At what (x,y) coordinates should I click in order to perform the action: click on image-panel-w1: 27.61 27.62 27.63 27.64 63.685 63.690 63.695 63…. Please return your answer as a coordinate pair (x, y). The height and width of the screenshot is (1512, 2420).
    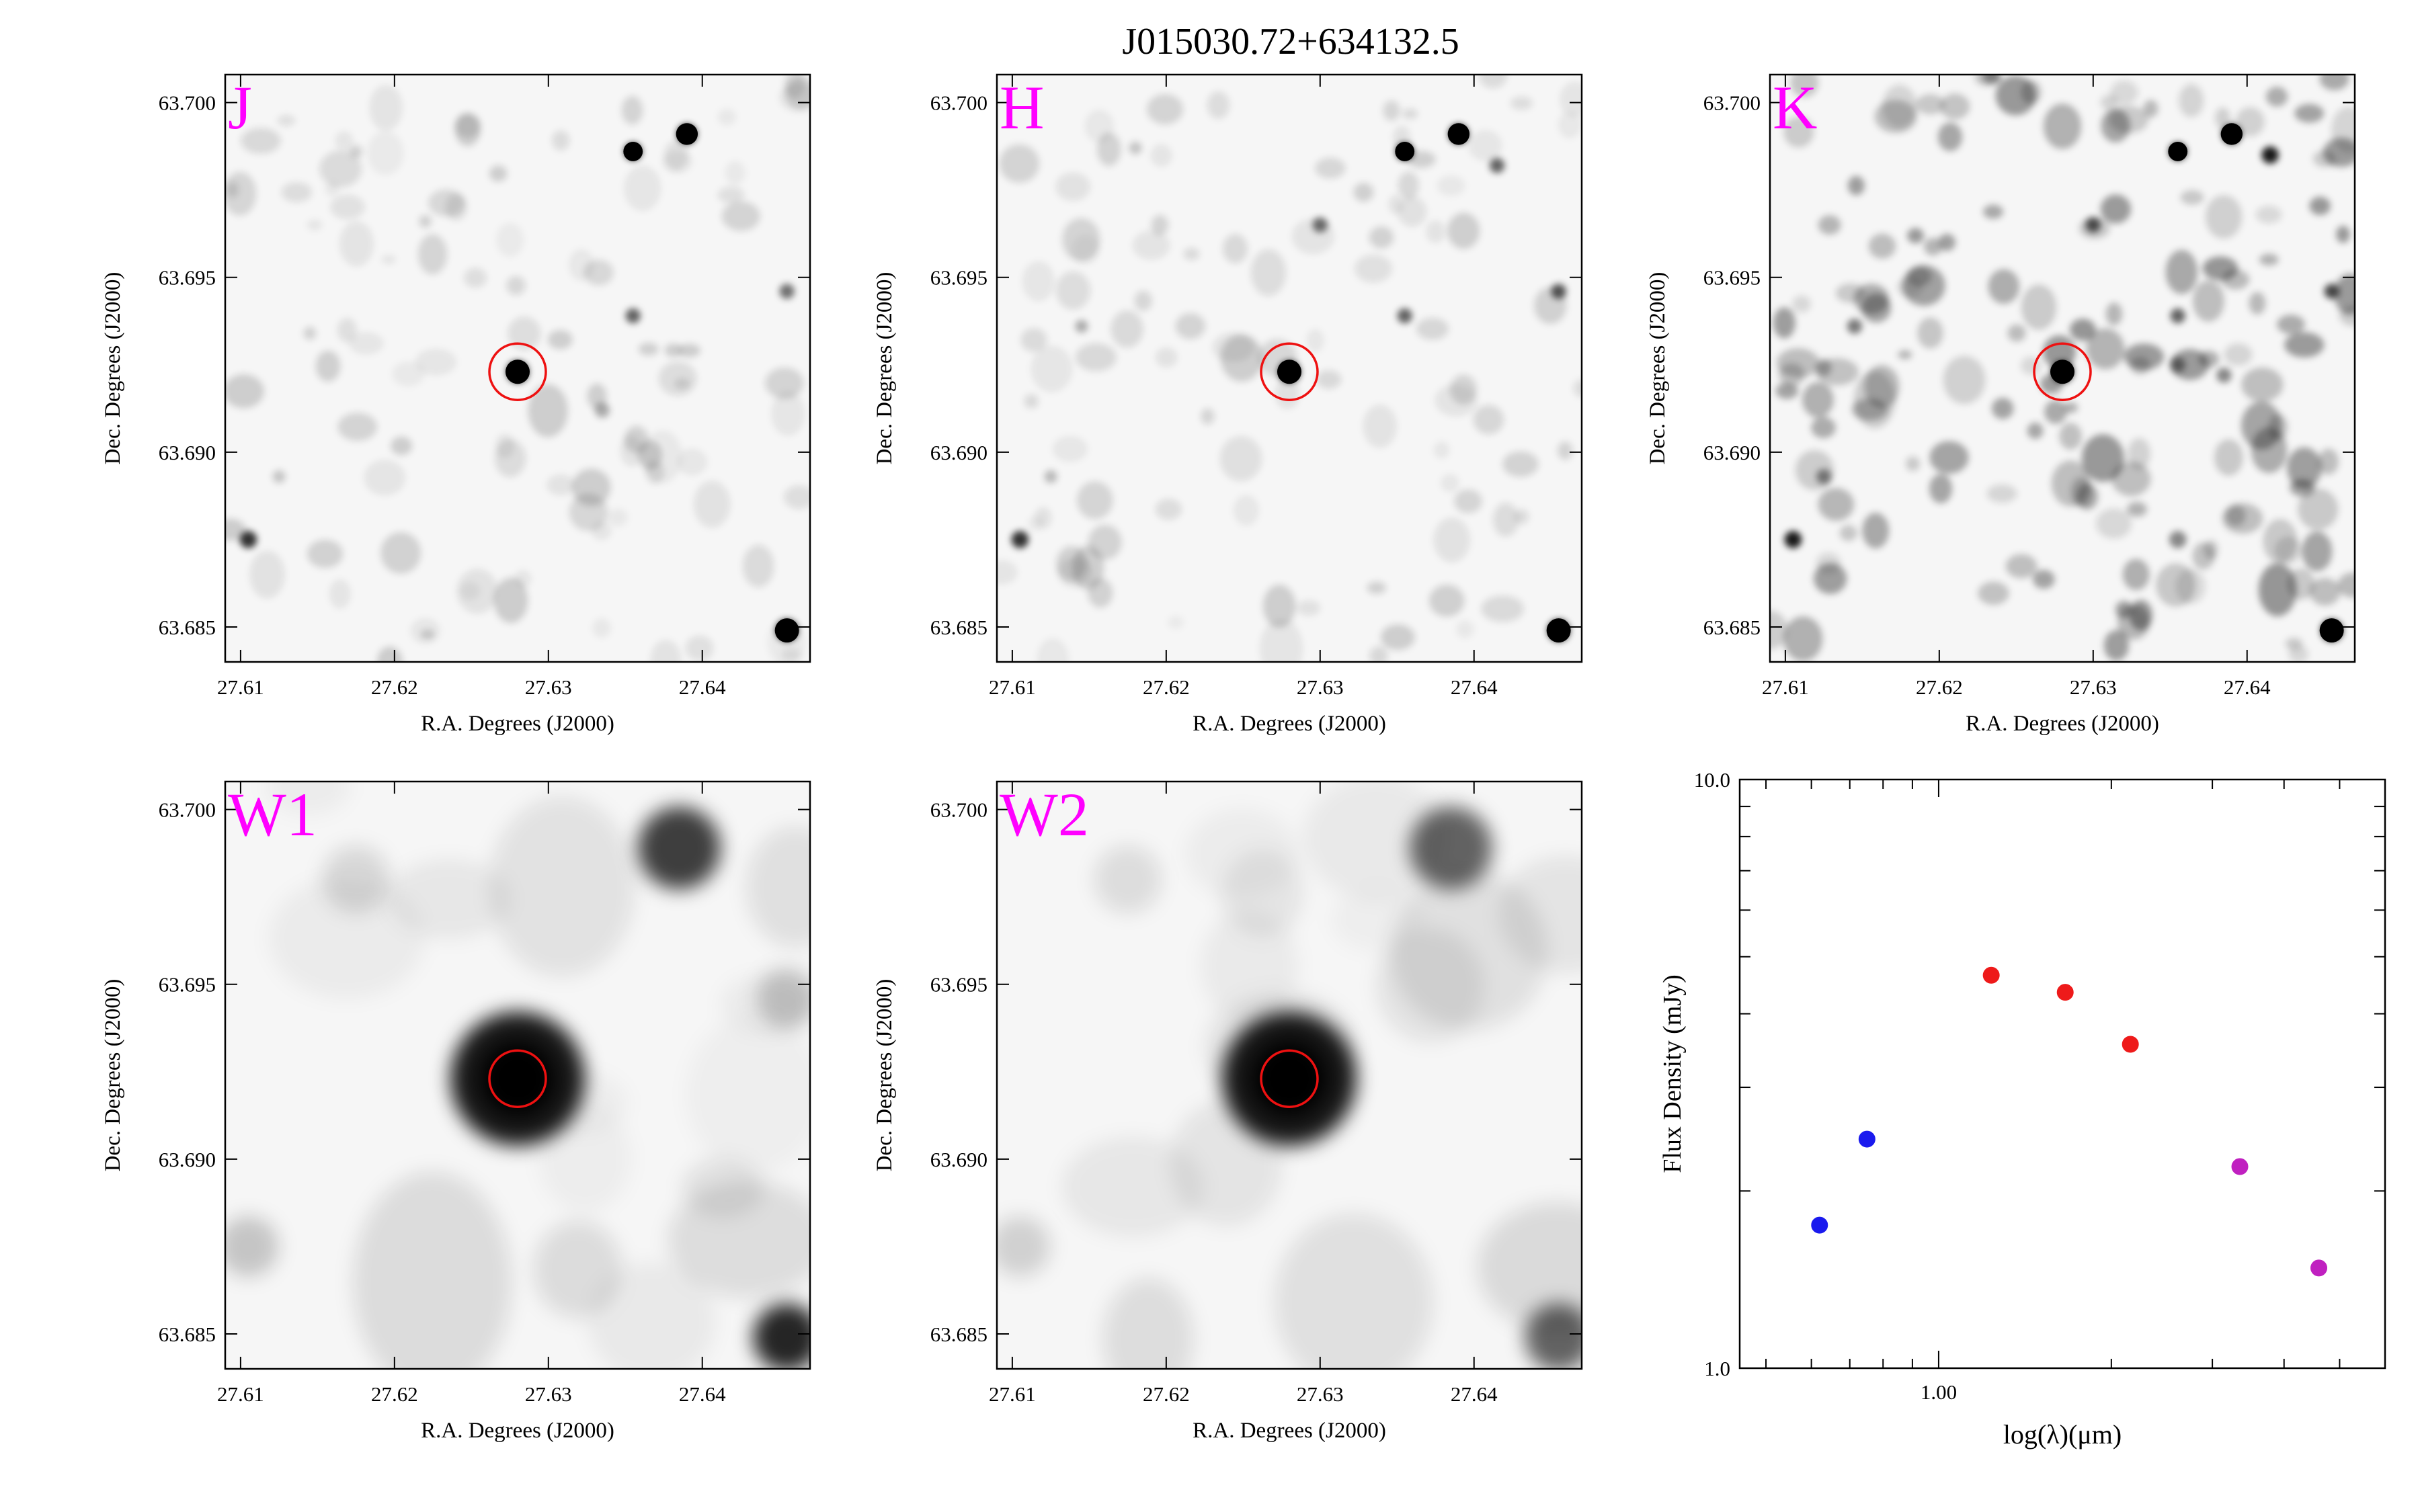
    Looking at the image, I should click on (456, 1111).